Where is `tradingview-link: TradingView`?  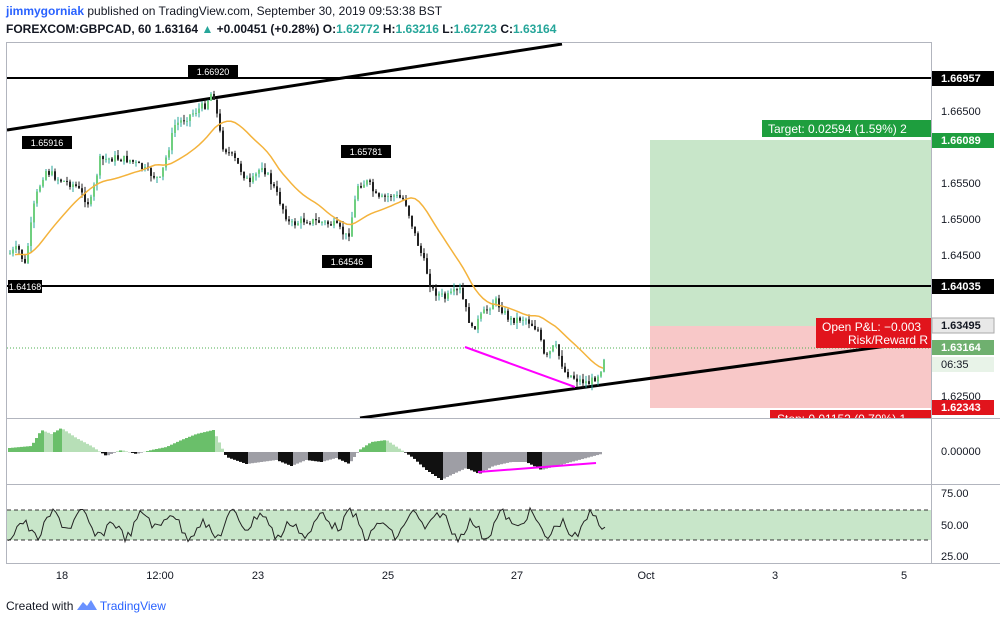
tradingview-link: TradingView is located at coordinates (132, 606).